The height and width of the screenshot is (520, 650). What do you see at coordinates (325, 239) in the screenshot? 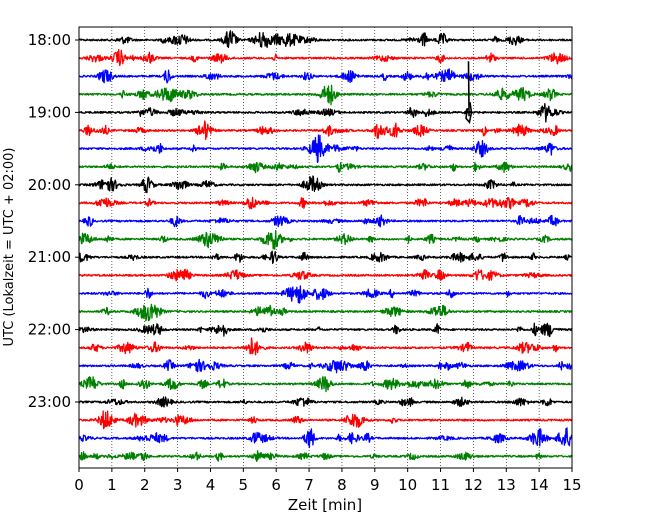
I see `trace-2045` at bounding box center [325, 239].